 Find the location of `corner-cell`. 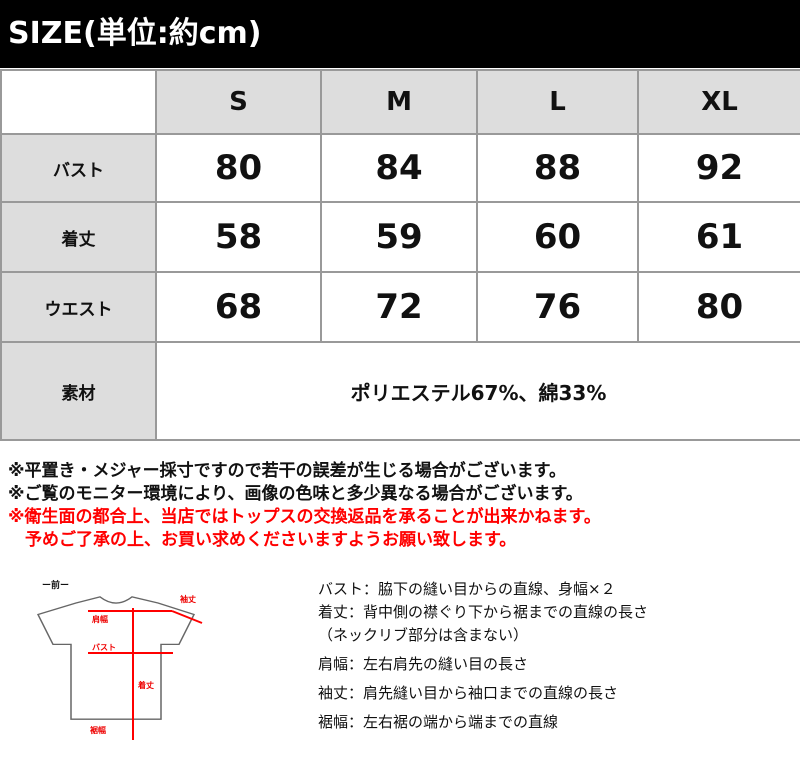

corner-cell is located at coordinates (78, 102).